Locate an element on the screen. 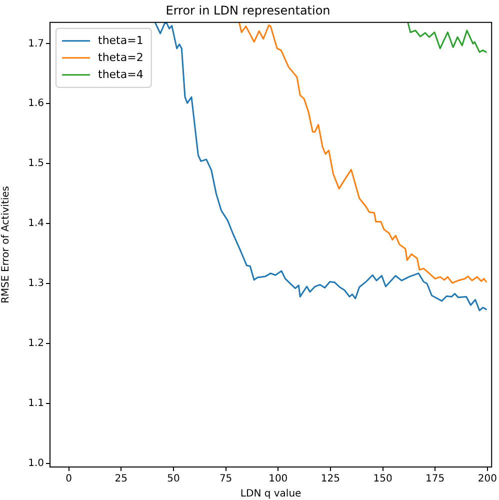  y-tick-label: 1.0 is located at coordinates (36, 463).